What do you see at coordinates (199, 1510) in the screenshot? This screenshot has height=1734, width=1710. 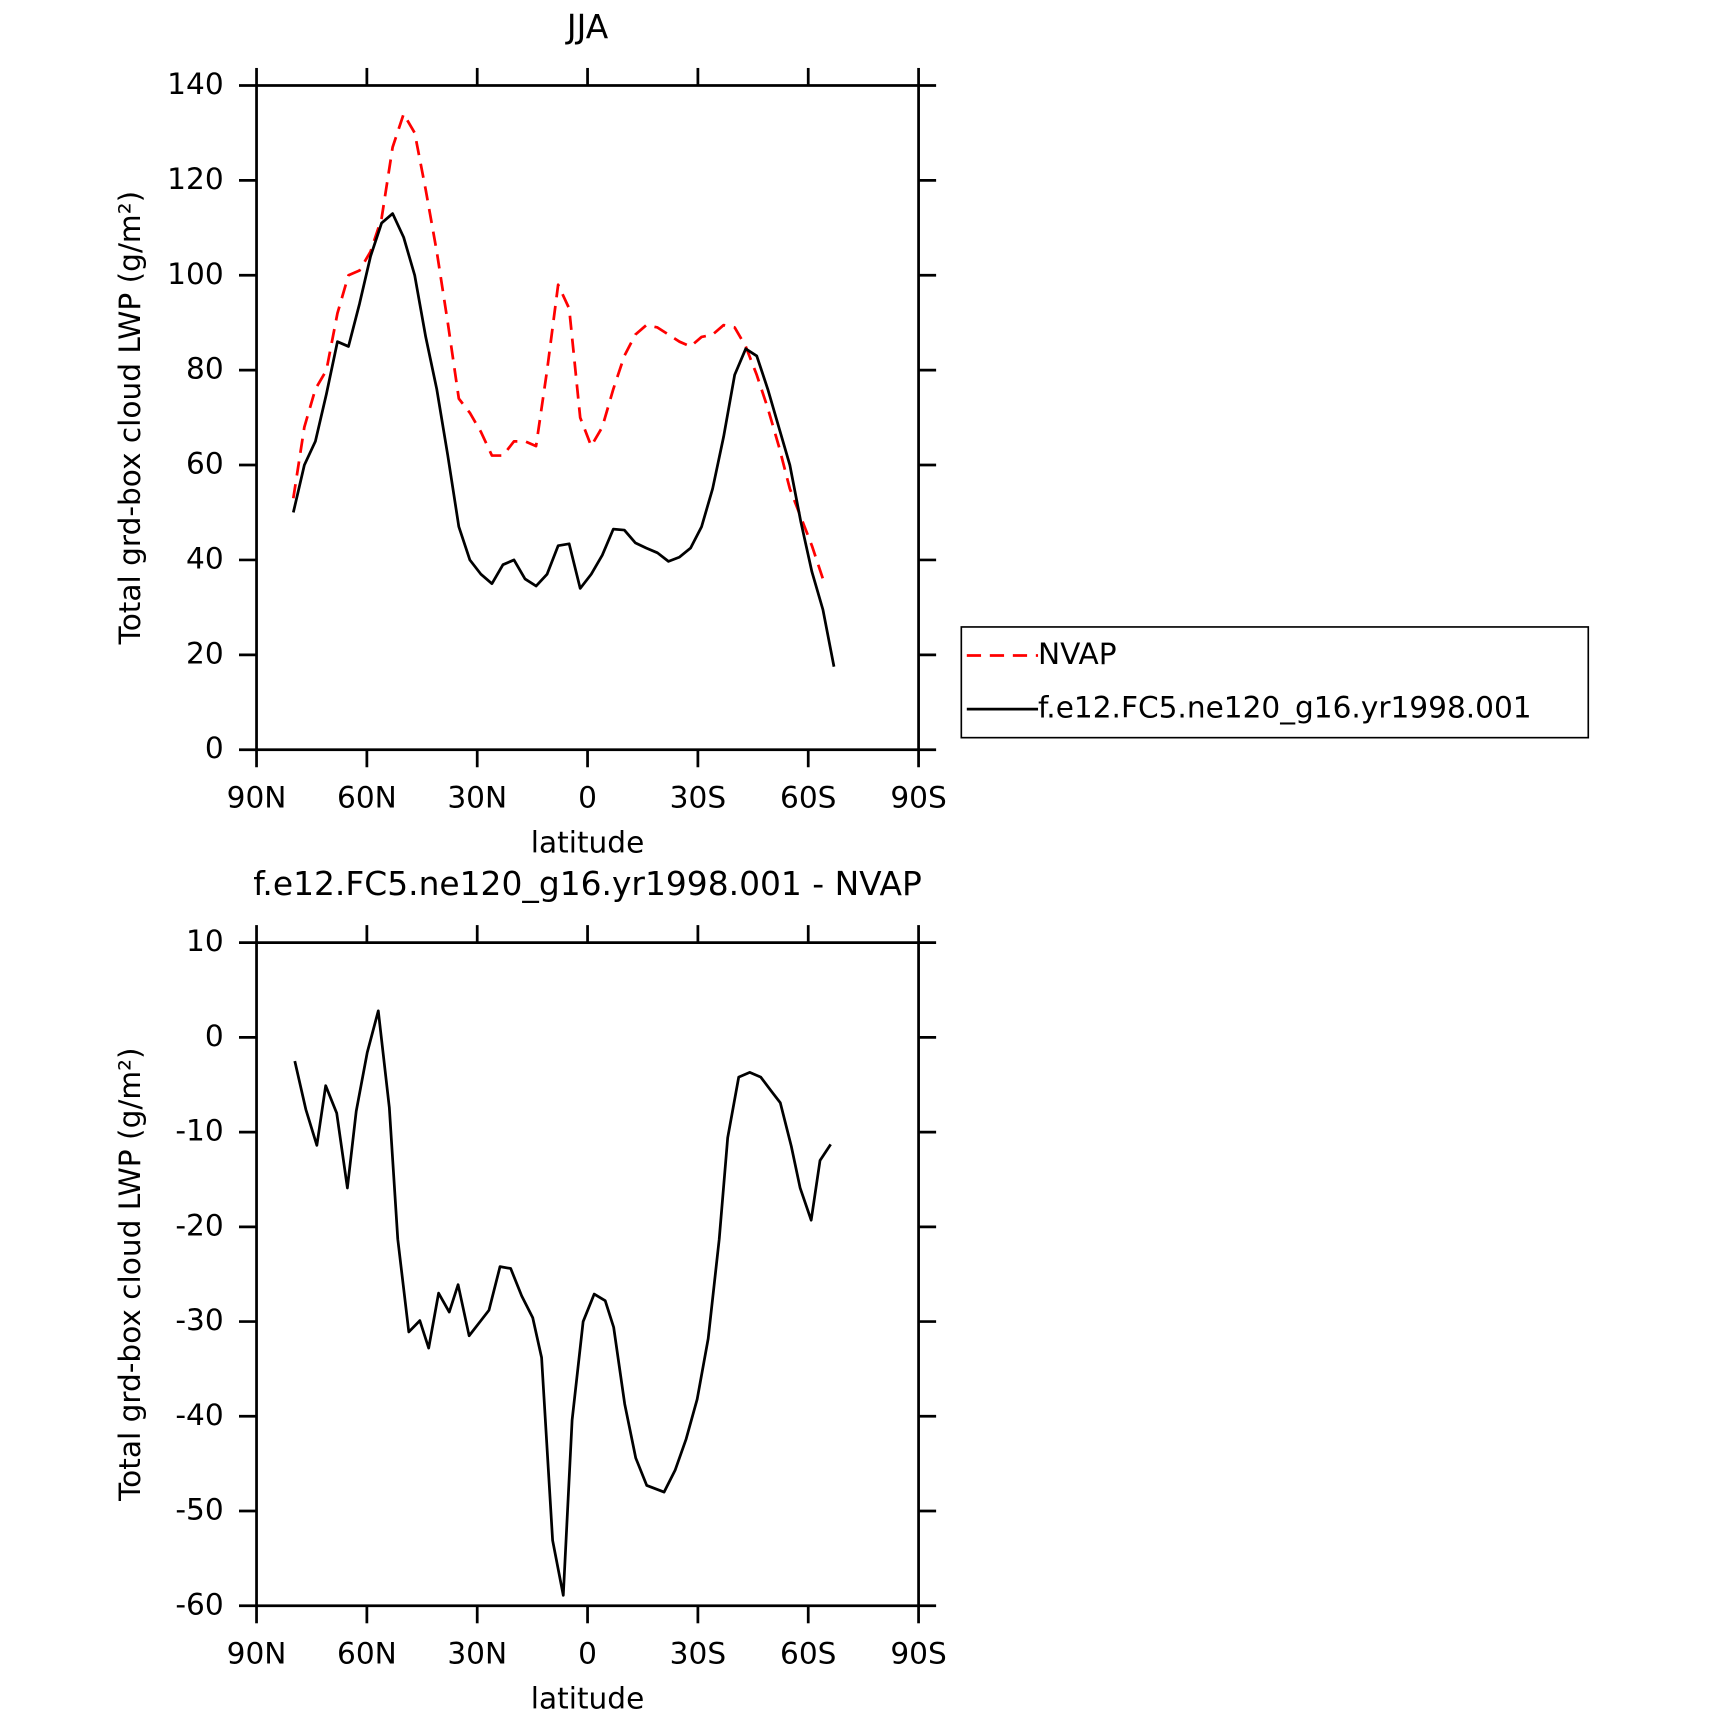 I see `y-tick-label: -50` at bounding box center [199, 1510].